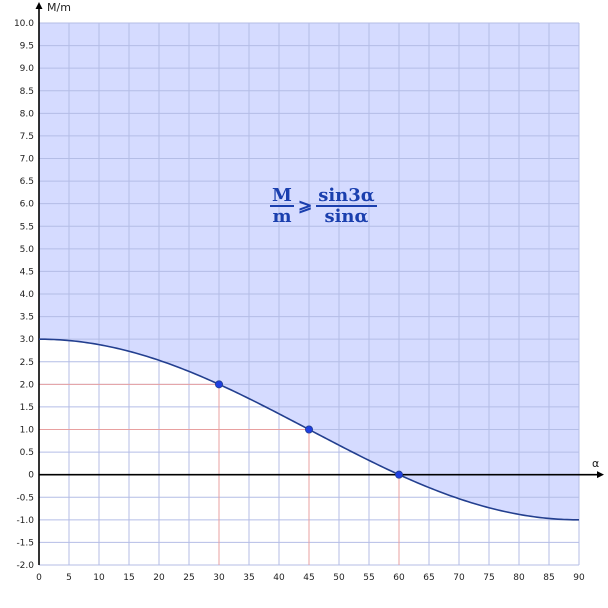 The image size is (608, 608). What do you see at coordinates (428, 578) in the screenshot?
I see `x-tick-label: 65` at bounding box center [428, 578].